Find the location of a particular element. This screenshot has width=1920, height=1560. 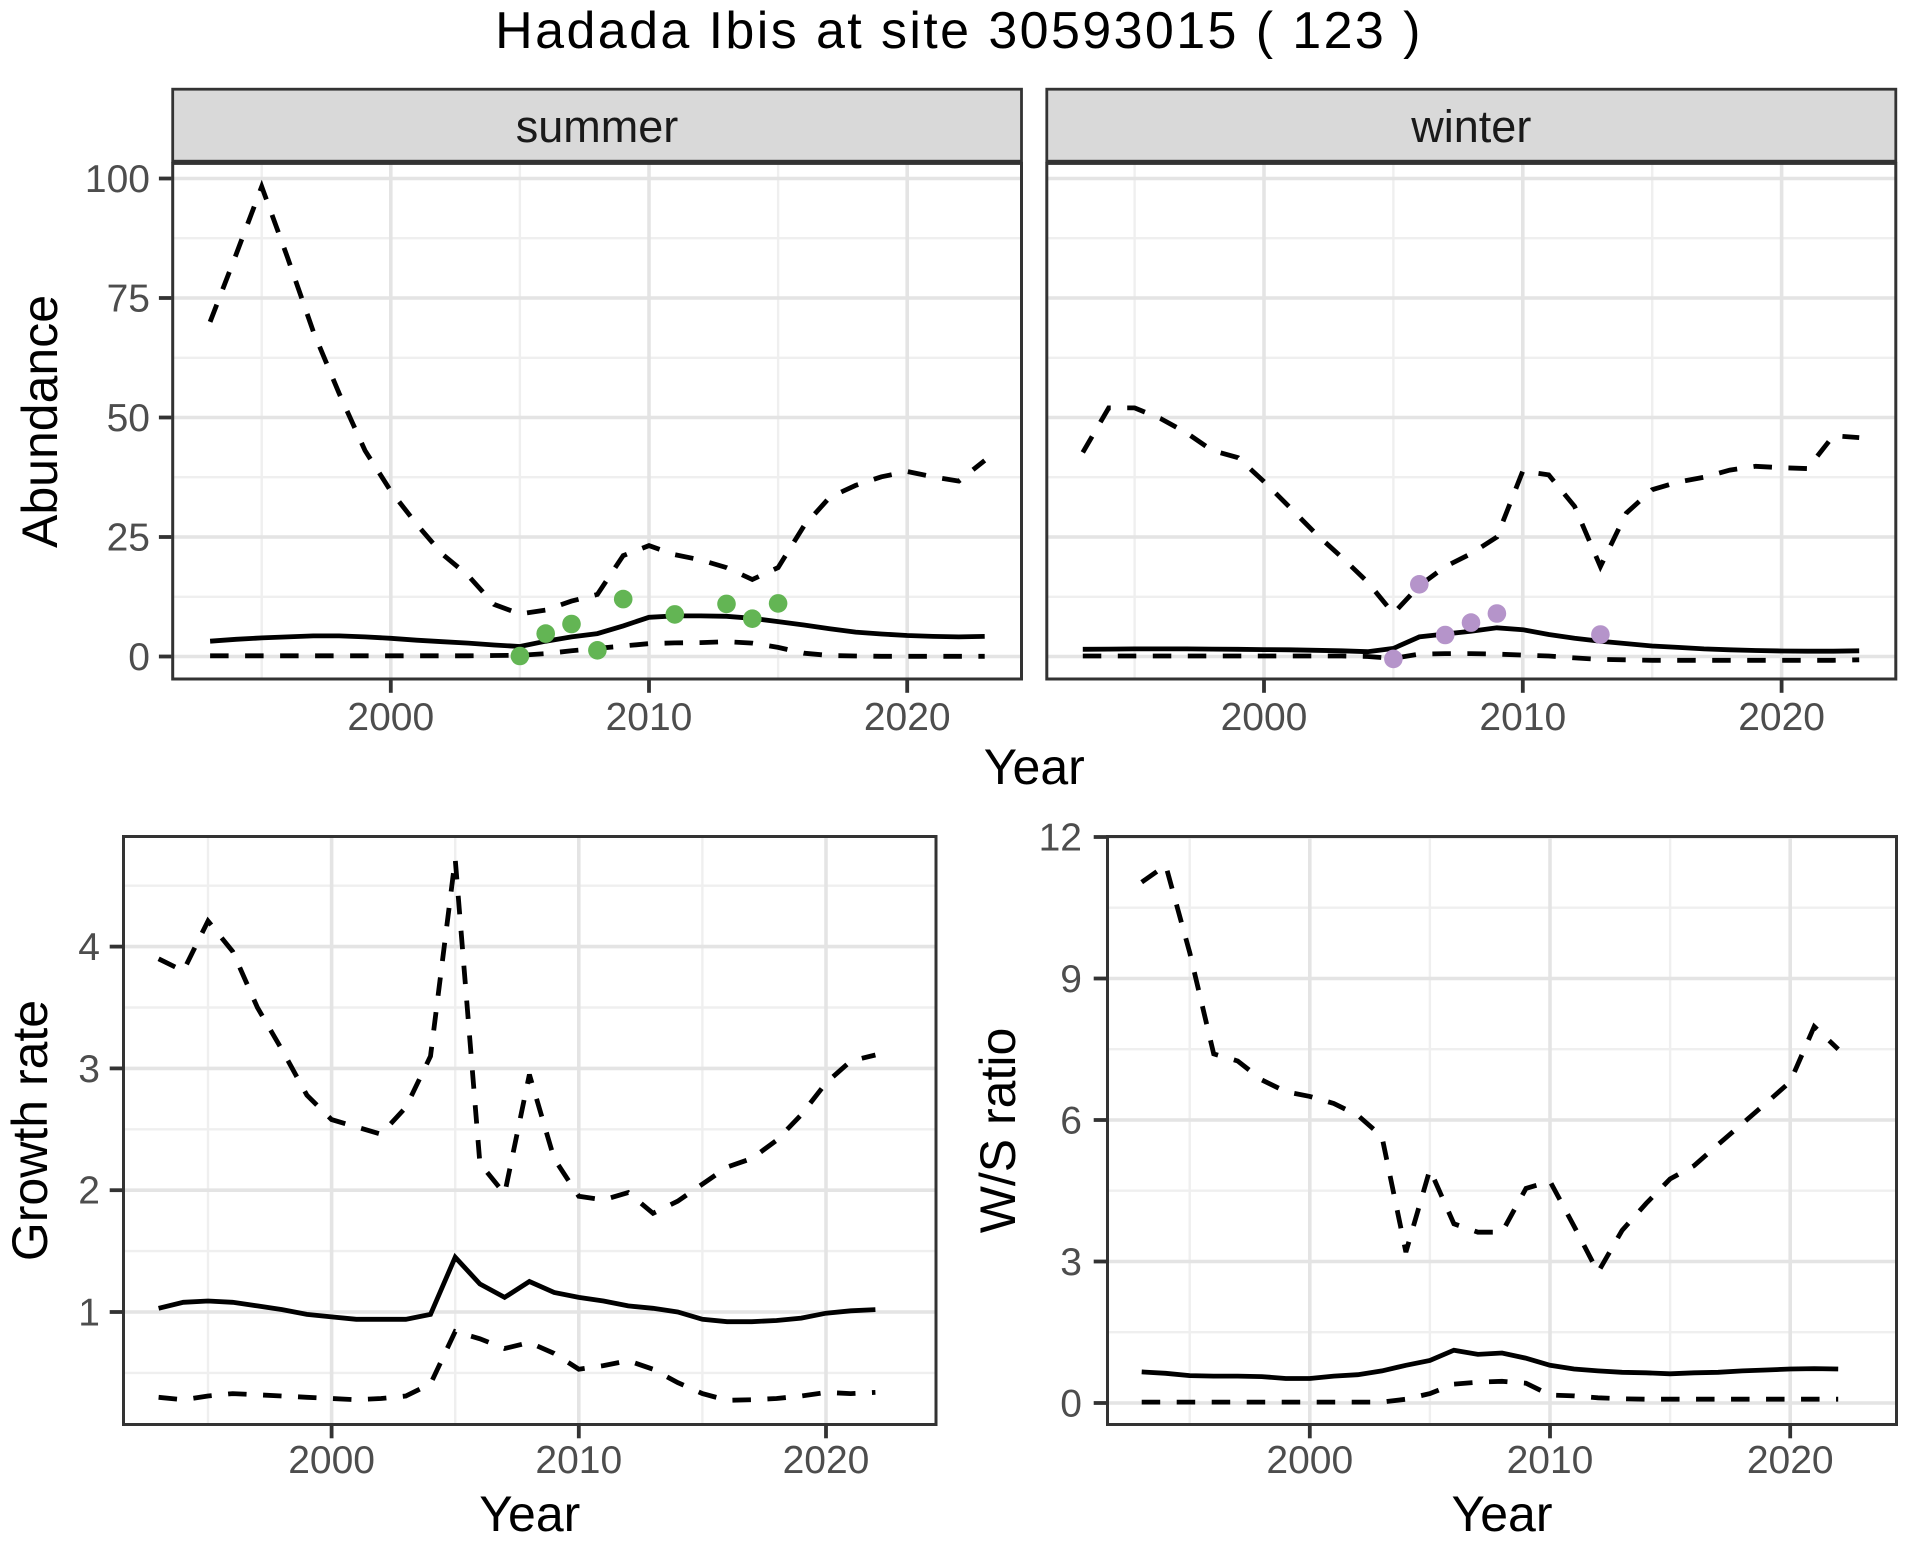

svg-text: Abundance is located at coordinates (40, 421).